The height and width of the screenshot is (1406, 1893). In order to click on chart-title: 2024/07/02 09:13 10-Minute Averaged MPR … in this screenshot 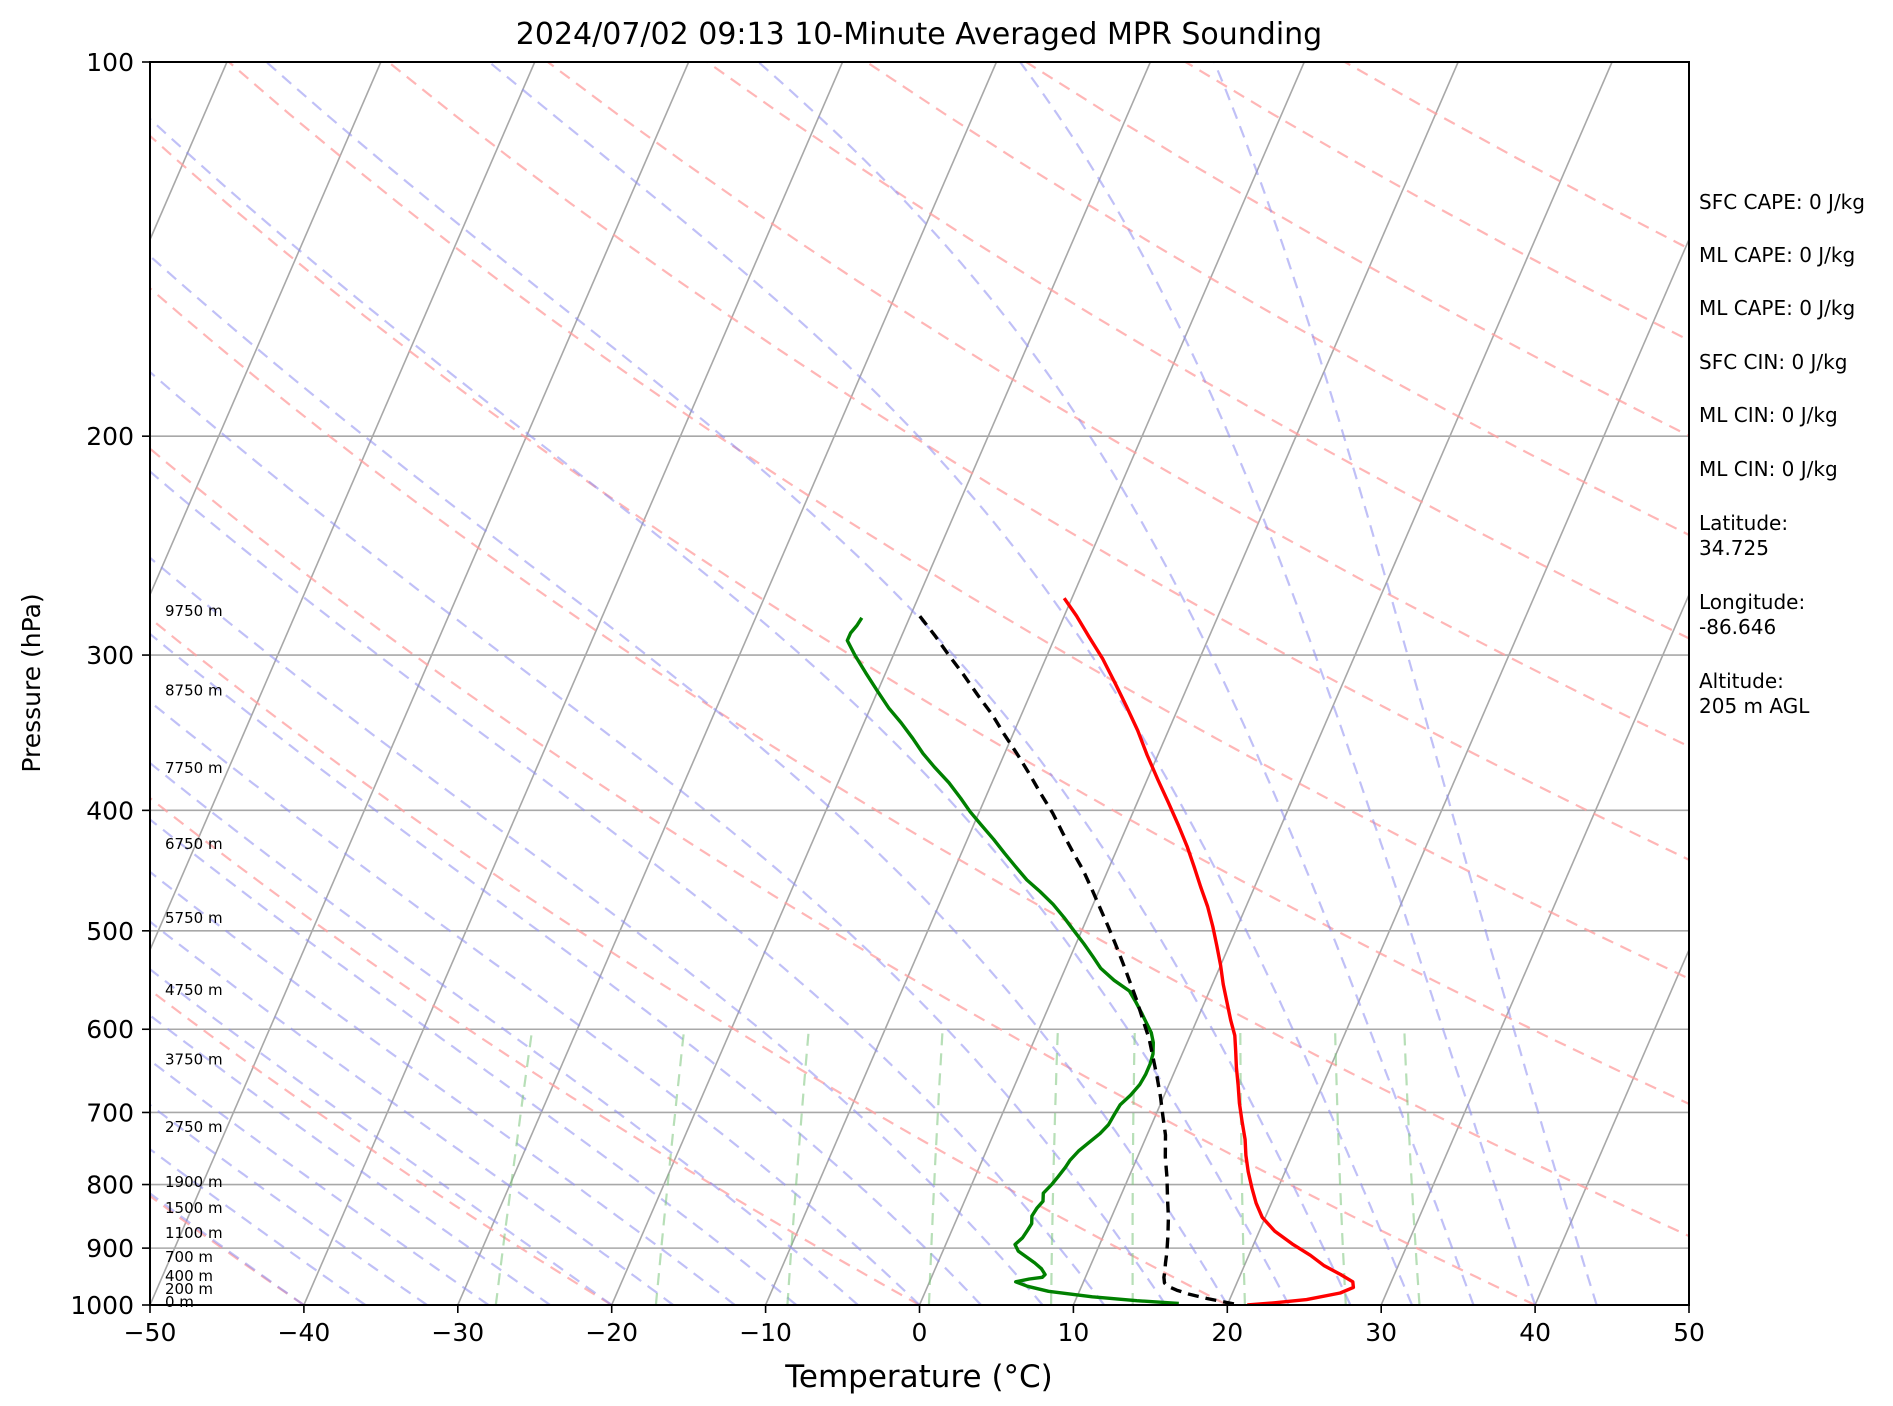, I will do `click(919, 34)`.